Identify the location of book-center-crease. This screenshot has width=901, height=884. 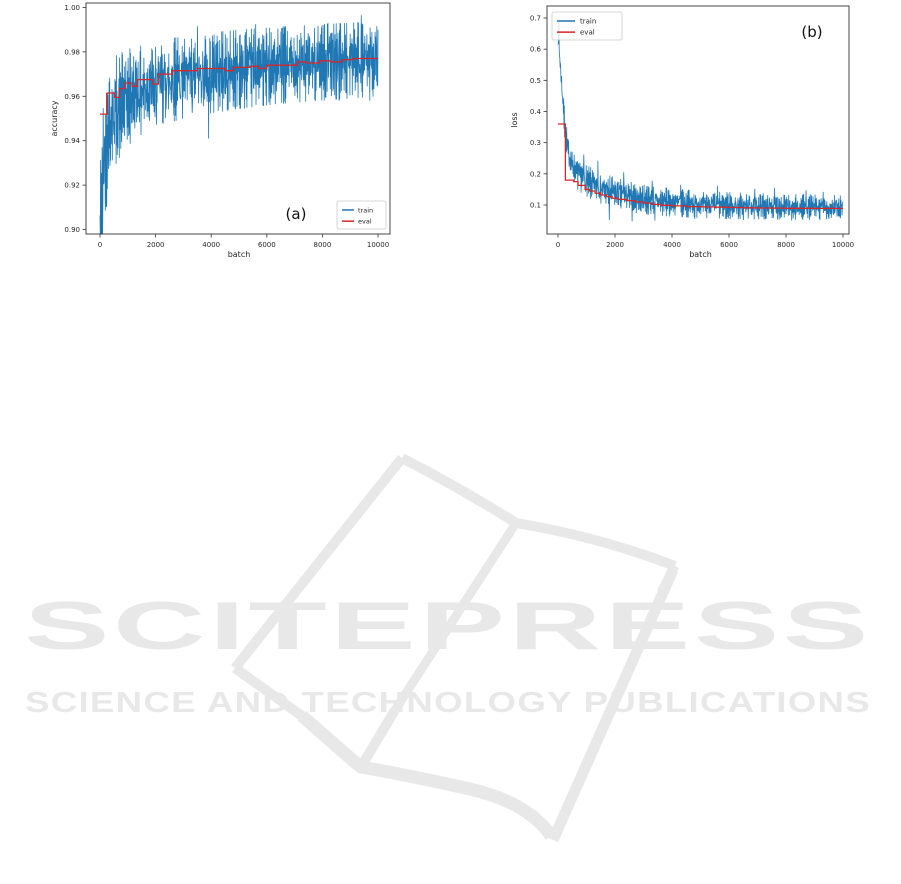
(455, 616).